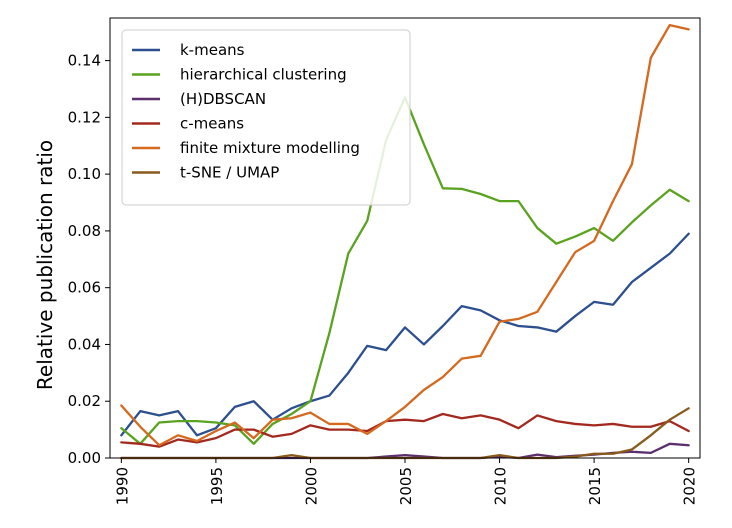 The width and height of the screenshot is (732, 528). Describe the element at coordinates (223, 99) in the screenshot. I see `legend-label: (H)DBSCAN` at that location.